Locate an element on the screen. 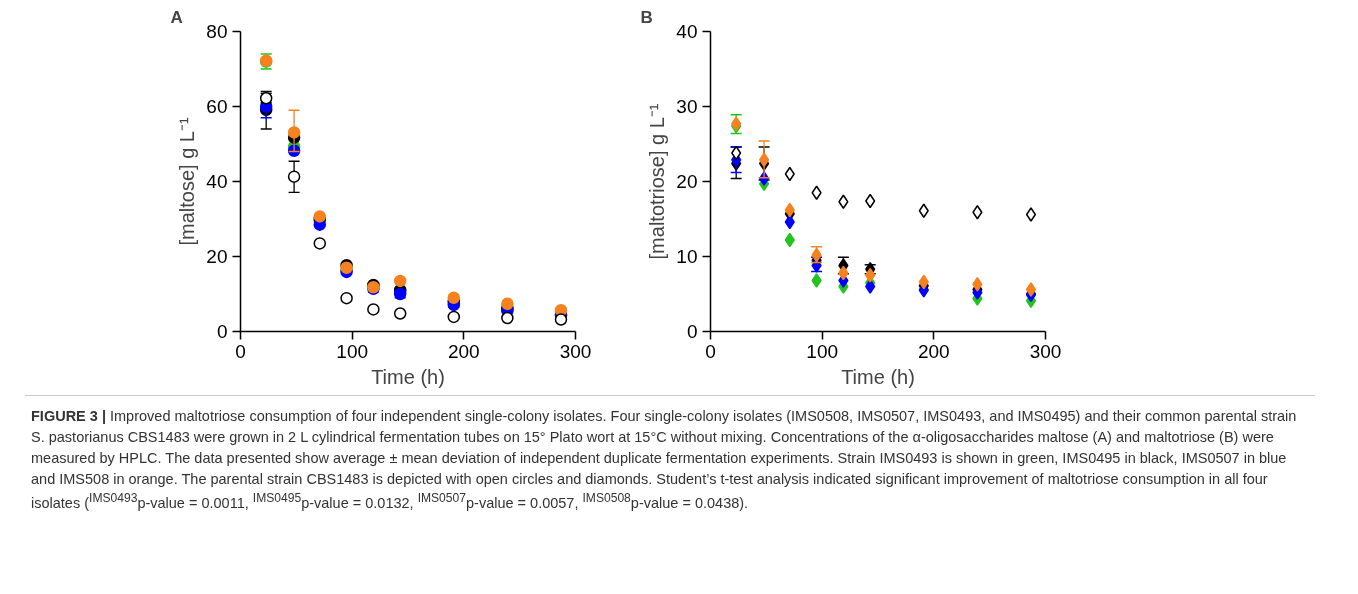  y-tick-label: 10 is located at coordinates (687, 256).